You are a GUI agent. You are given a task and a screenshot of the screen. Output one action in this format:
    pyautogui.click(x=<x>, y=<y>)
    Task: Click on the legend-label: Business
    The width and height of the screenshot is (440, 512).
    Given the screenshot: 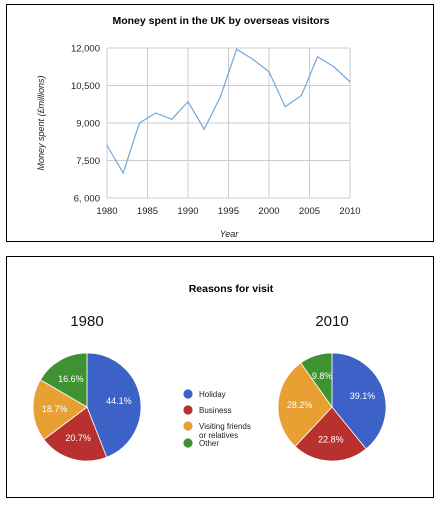 What is the action you would take?
    pyautogui.click(x=215, y=410)
    